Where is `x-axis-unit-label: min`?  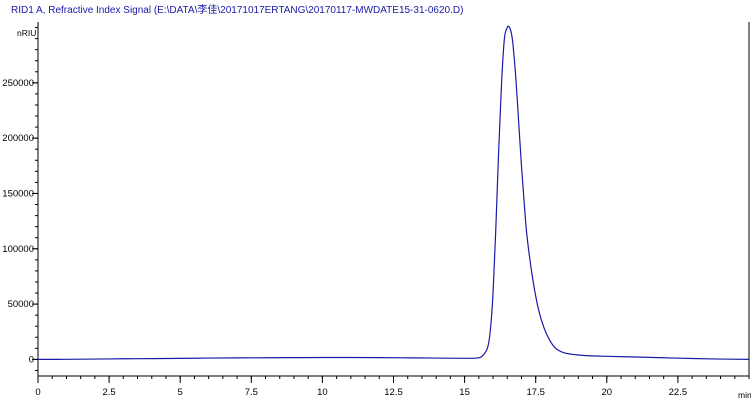 x-axis-unit-label: min is located at coordinates (744, 395).